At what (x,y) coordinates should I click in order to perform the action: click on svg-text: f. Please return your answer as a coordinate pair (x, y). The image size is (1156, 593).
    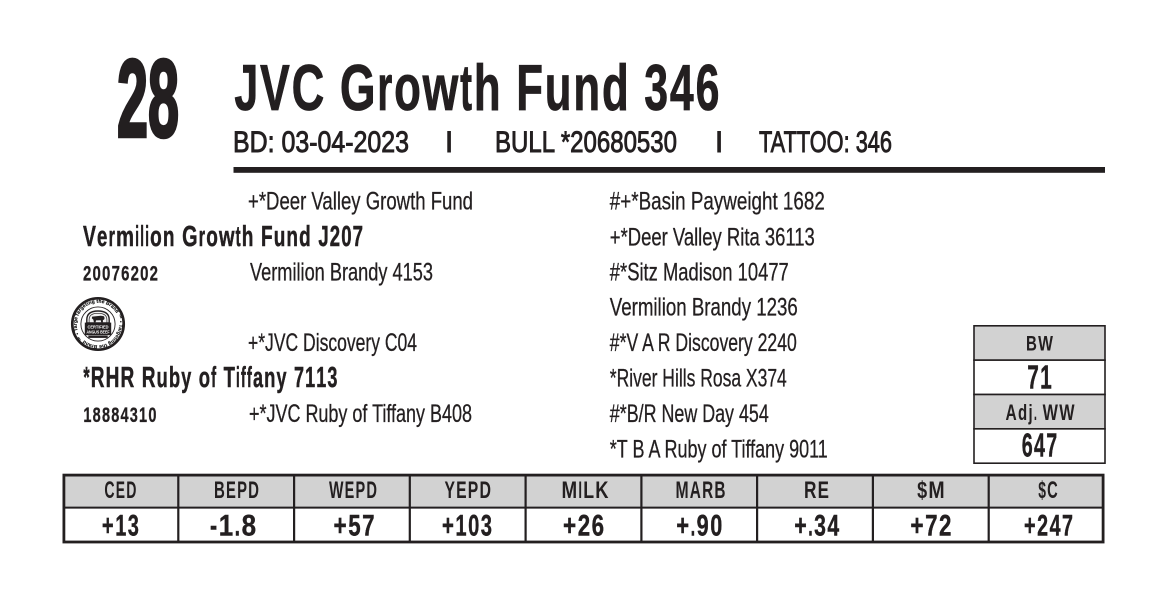
    Looking at the image, I should click on (249, 378).